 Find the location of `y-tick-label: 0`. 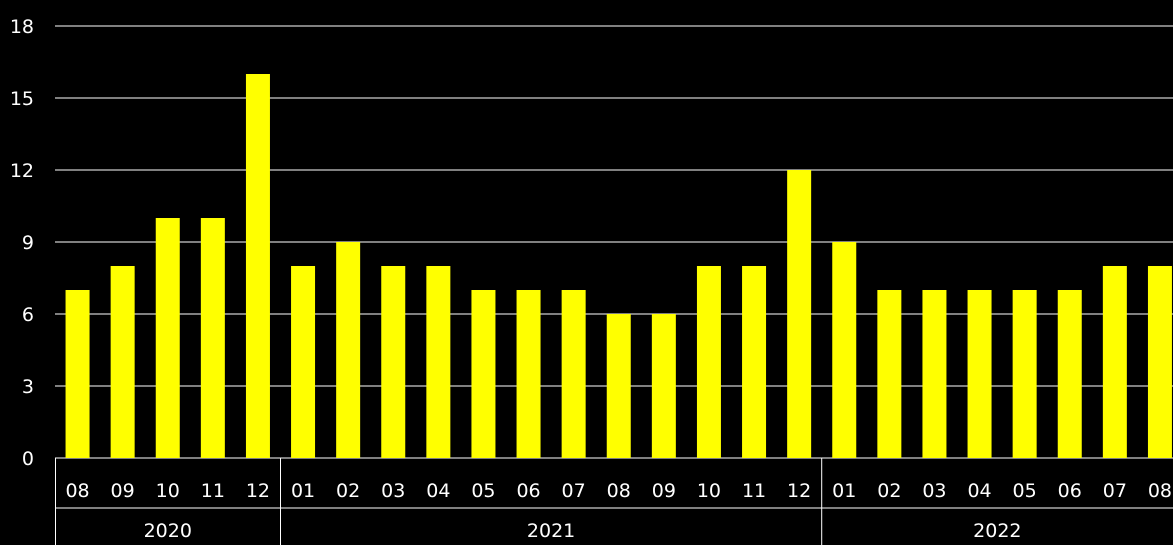

y-tick-label: 0 is located at coordinates (28, 459).